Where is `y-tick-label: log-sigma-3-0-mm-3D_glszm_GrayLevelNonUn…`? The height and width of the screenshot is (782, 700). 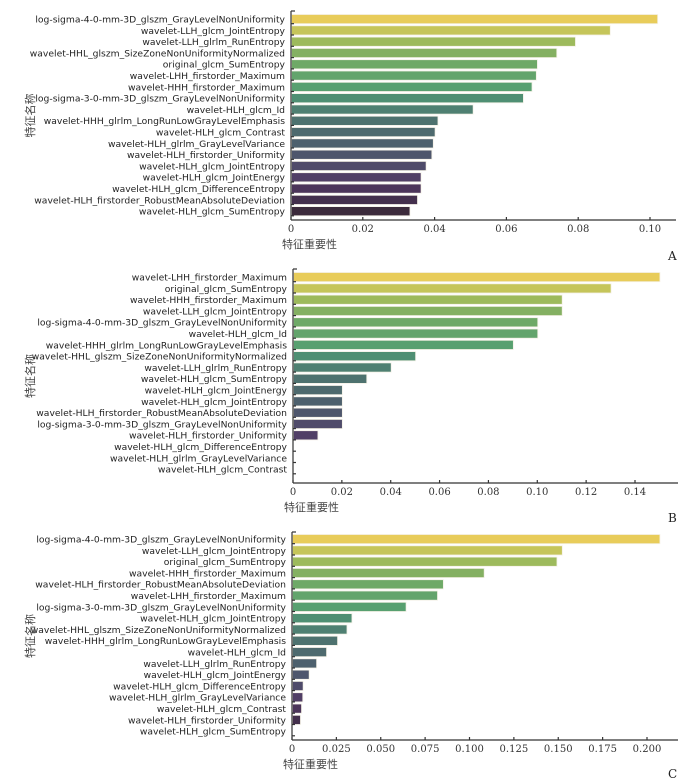
y-tick-label: log-sigma-3-0-mm-3D_glszm_GrayLevelNonUn… is located at coordinates (162, 424).